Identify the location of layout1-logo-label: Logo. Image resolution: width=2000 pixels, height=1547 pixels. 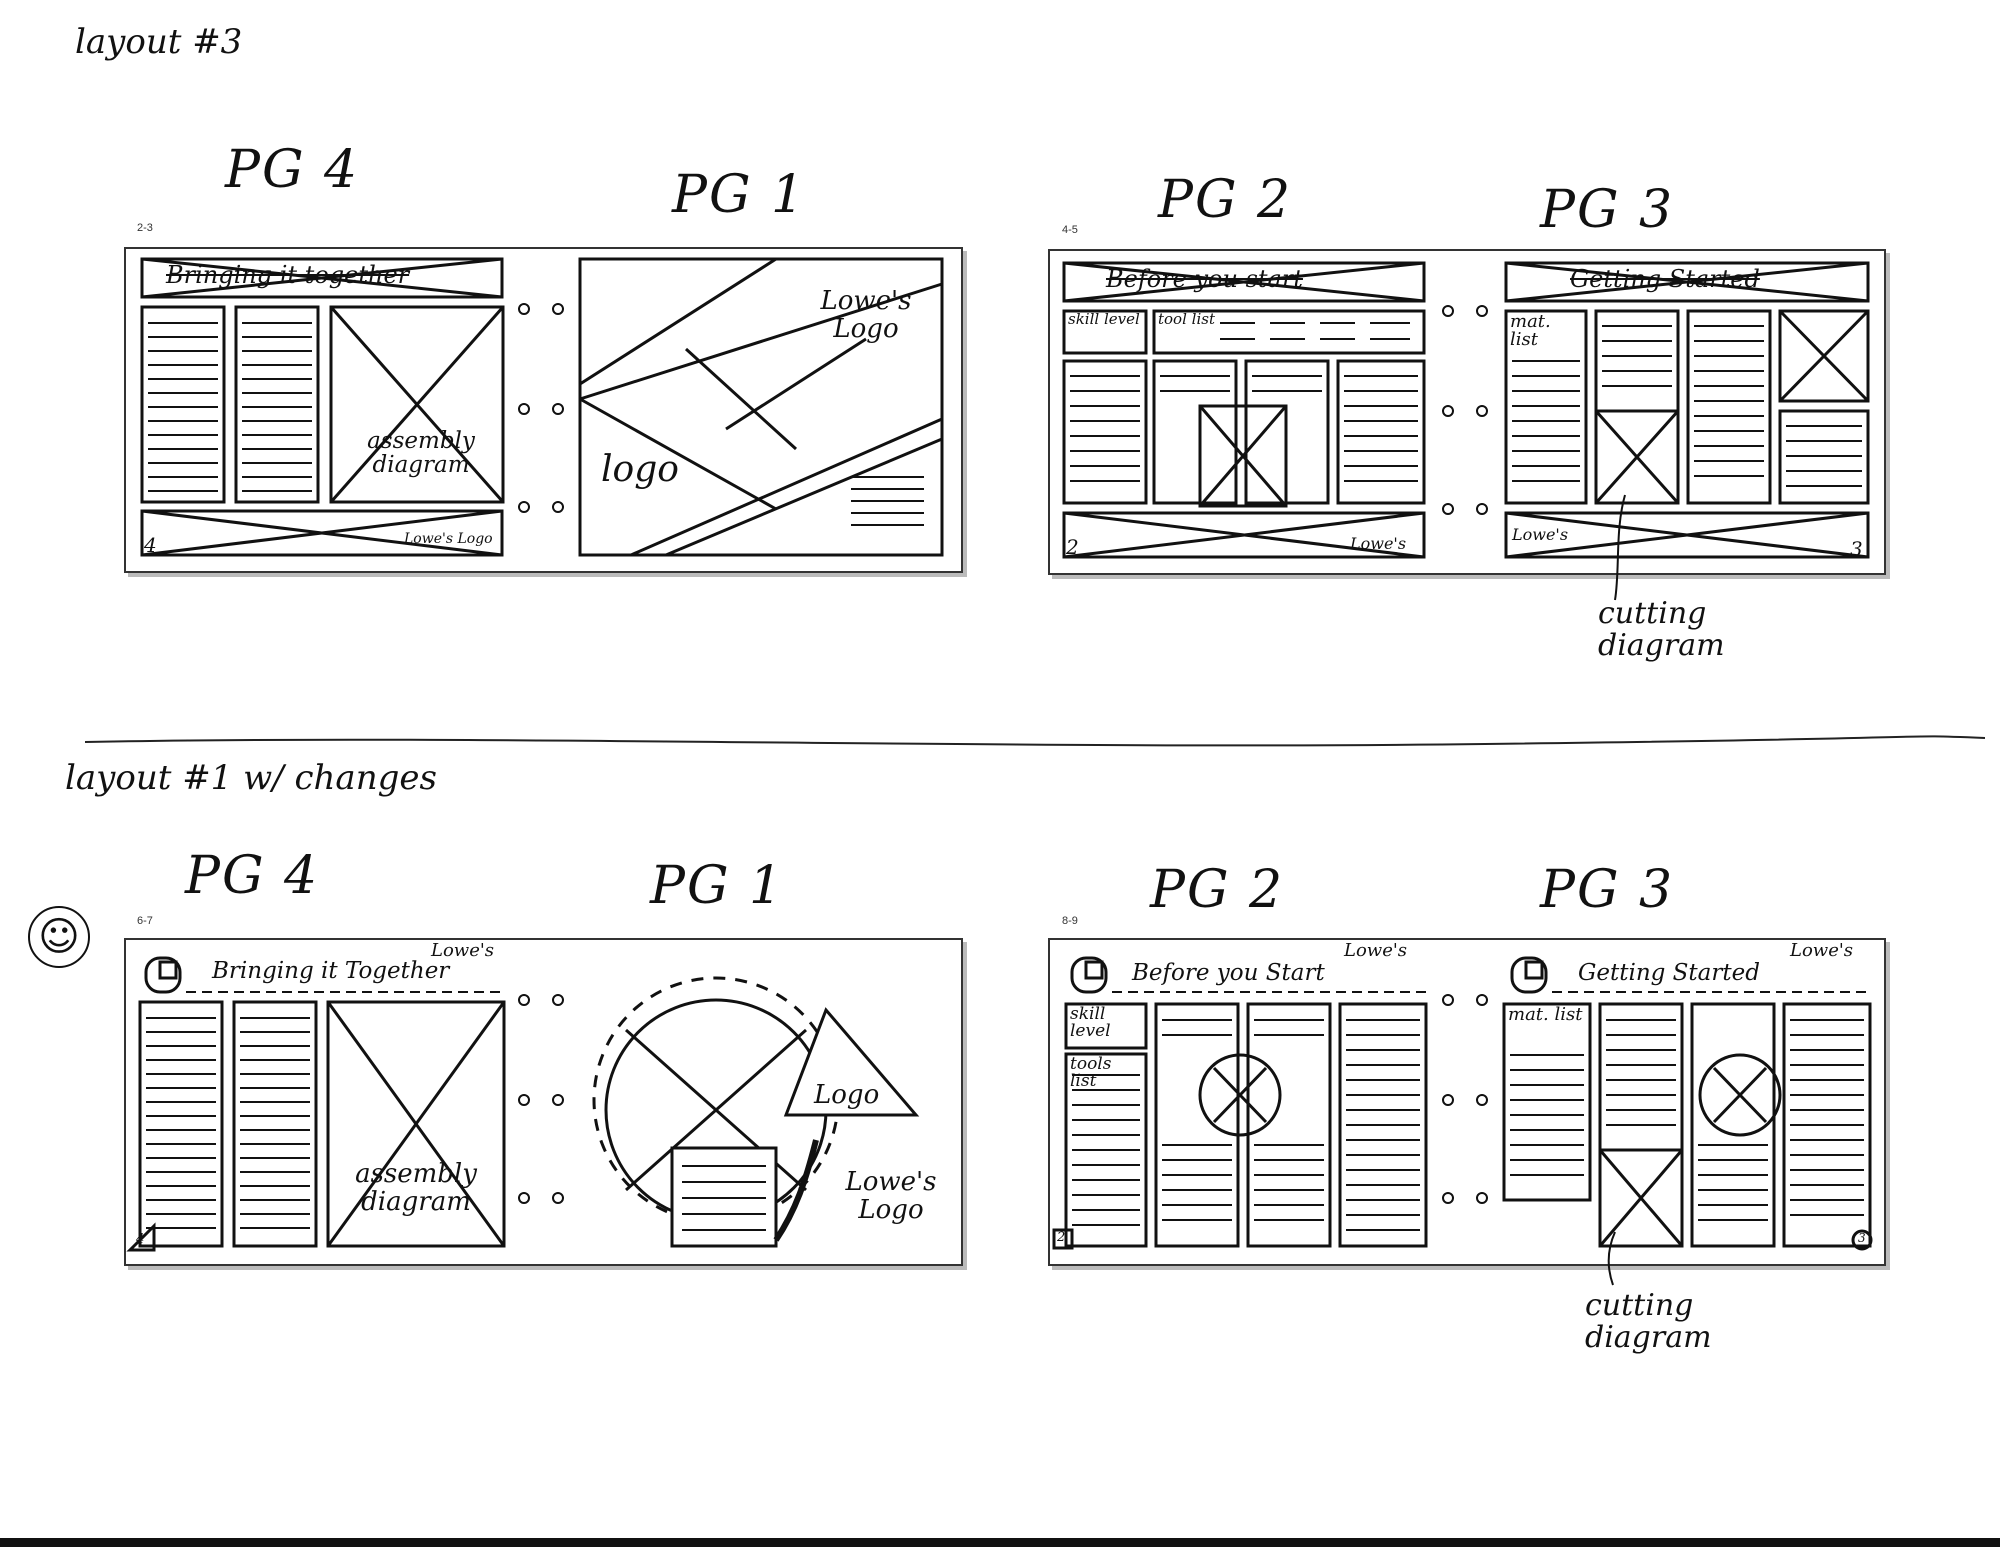
(847, 1095).